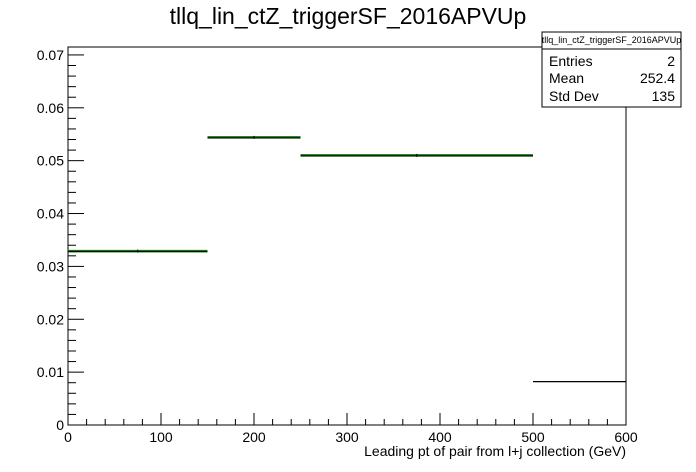  I want to click on stats-stddev-label: Std Dev, so click(574, 96).